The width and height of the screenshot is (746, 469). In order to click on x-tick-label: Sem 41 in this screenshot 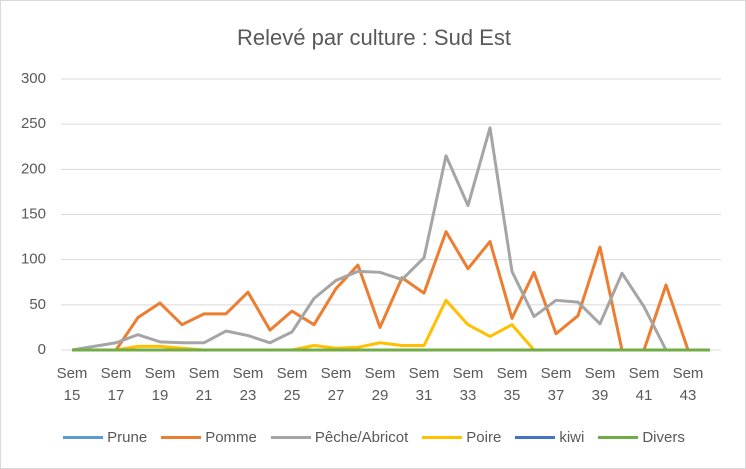, I will do `click(644, 384)`.